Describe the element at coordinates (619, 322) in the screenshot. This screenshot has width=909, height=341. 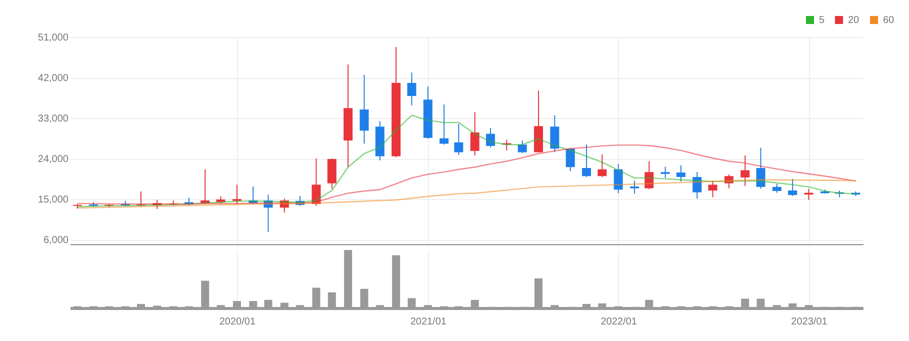
I see `x-tick-label: 2022/01` at that location.